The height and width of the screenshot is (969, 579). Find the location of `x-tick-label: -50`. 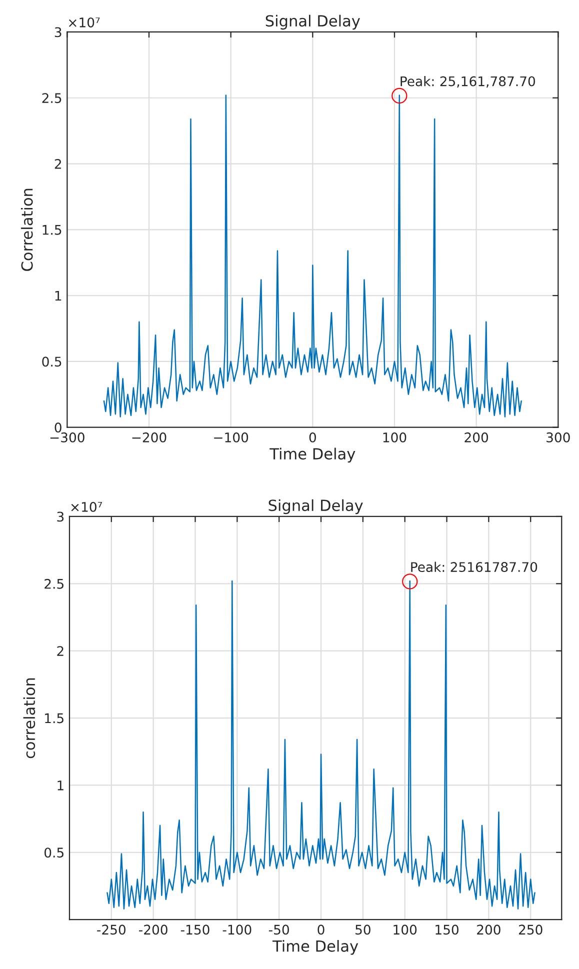

x-tick-label: -50 is located at coordinates (278, 929).